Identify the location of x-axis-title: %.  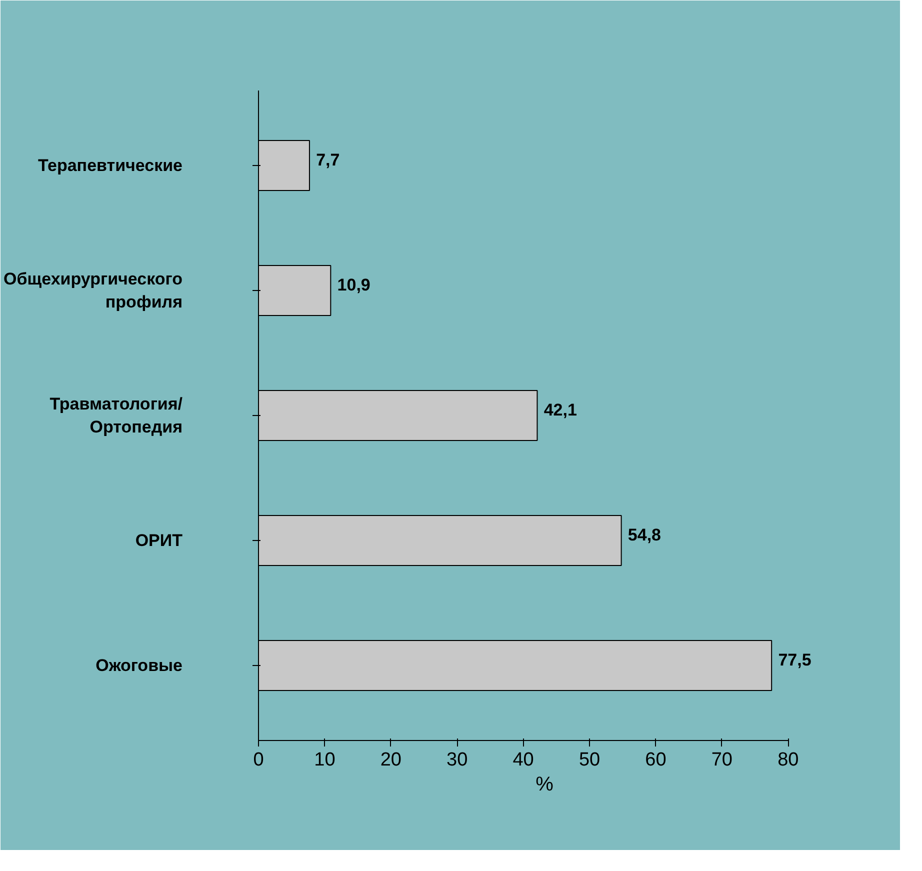
(545, 785).